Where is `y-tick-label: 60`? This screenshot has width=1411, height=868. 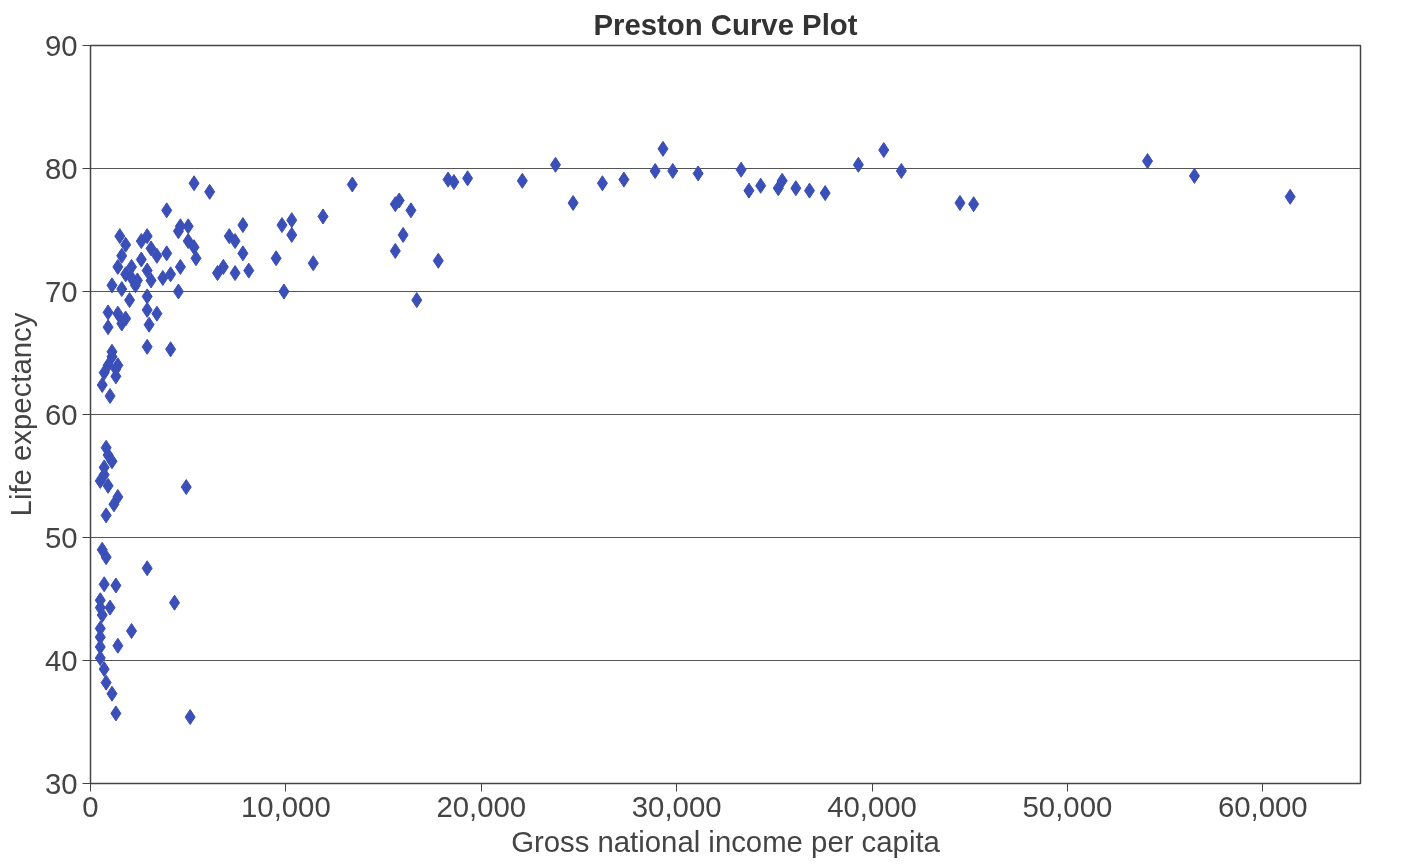 y-tick-label: 60 is located at coordinates (61, 414).